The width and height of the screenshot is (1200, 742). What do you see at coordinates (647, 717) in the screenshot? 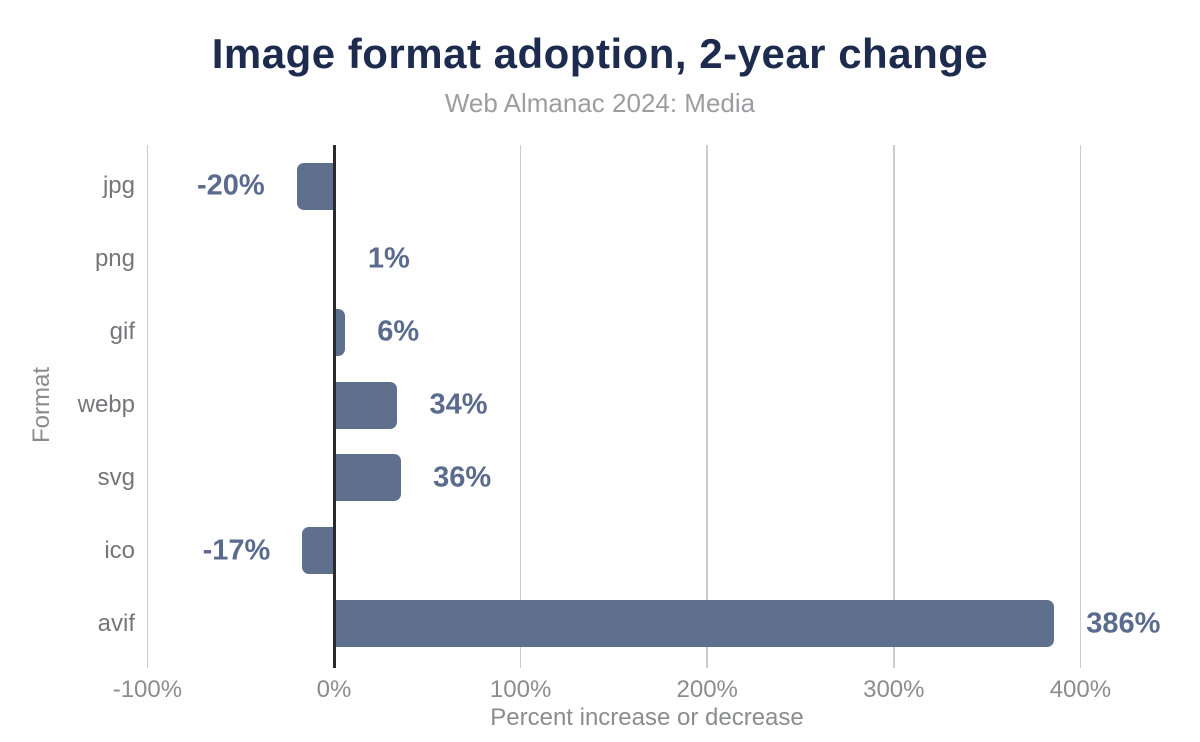
I see `x-axis-title: Percent increase or decrease` at bounding box center [647, 717].